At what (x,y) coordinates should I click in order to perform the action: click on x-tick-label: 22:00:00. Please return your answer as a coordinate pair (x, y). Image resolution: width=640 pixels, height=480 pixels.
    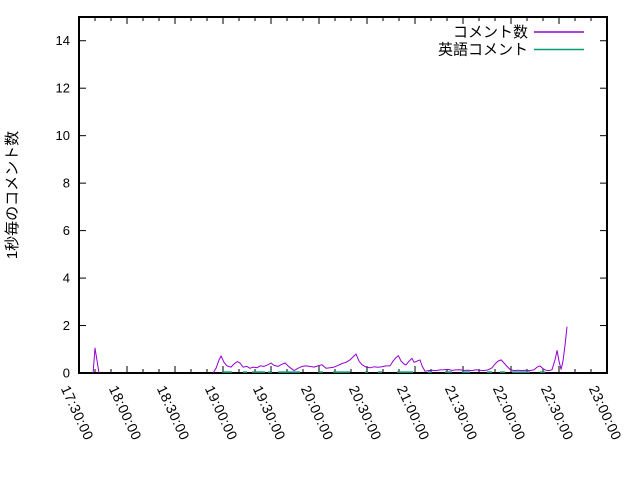
    Looking at the image, I should click on (509, 413).